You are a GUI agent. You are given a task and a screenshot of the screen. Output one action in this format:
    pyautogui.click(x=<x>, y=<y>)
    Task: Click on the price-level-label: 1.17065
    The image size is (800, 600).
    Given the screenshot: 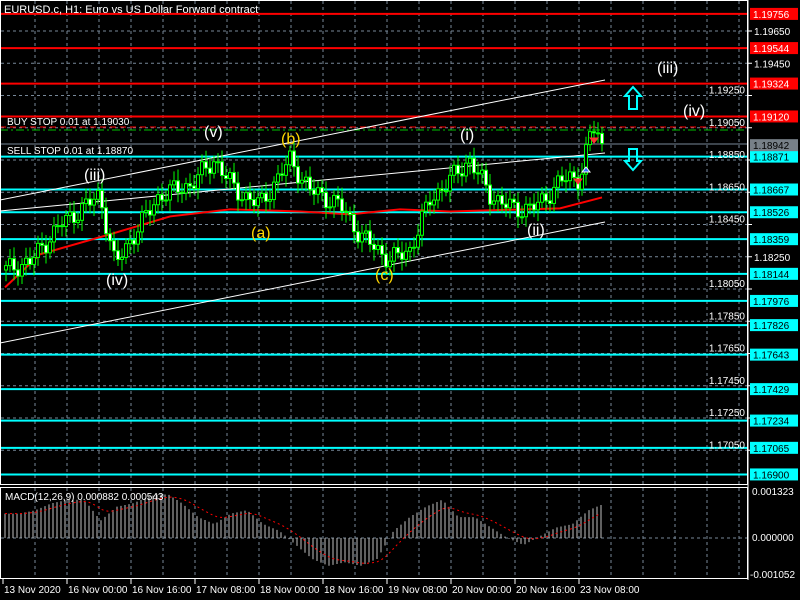 What is the action you would take?
    pyautogui.click(x=771, y=449)
    